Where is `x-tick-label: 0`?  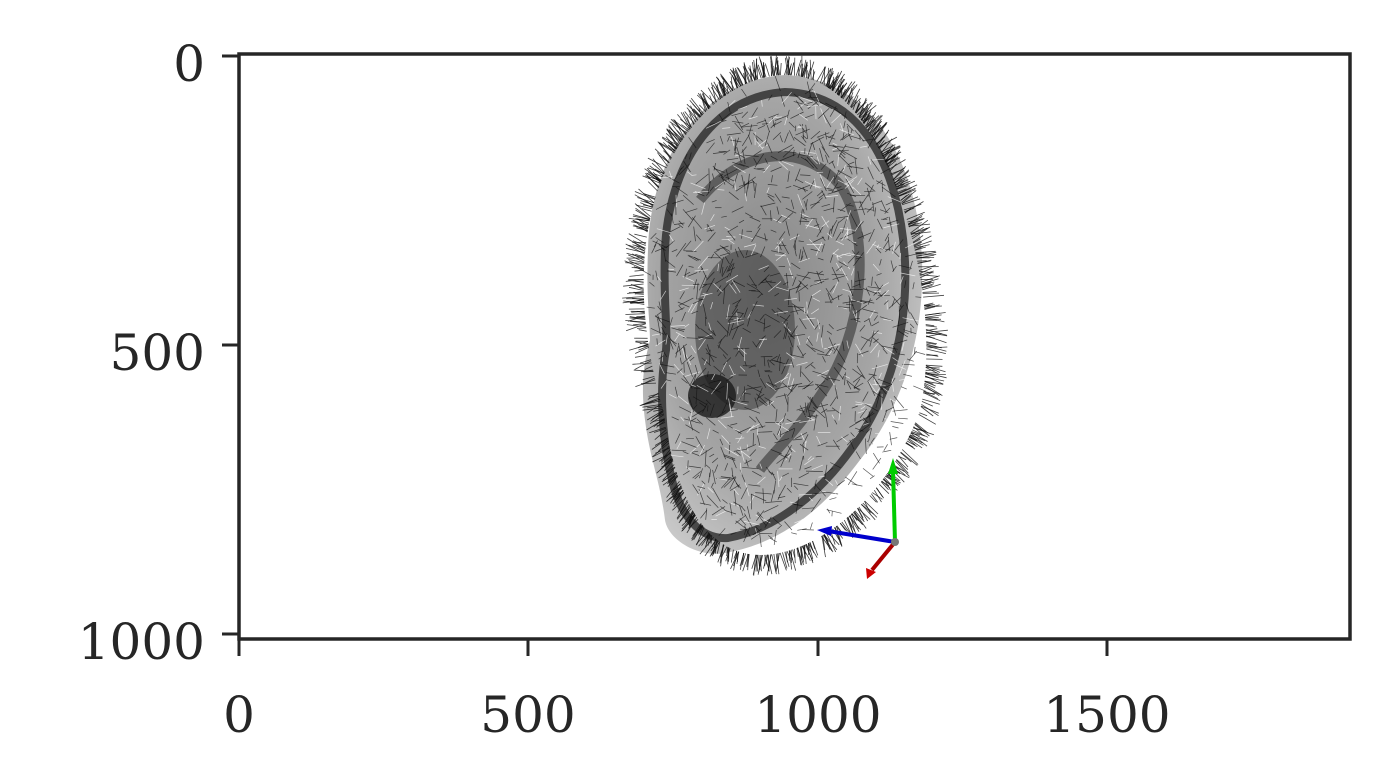
x-tick-label: 0 is located at coordinates (239, 715).